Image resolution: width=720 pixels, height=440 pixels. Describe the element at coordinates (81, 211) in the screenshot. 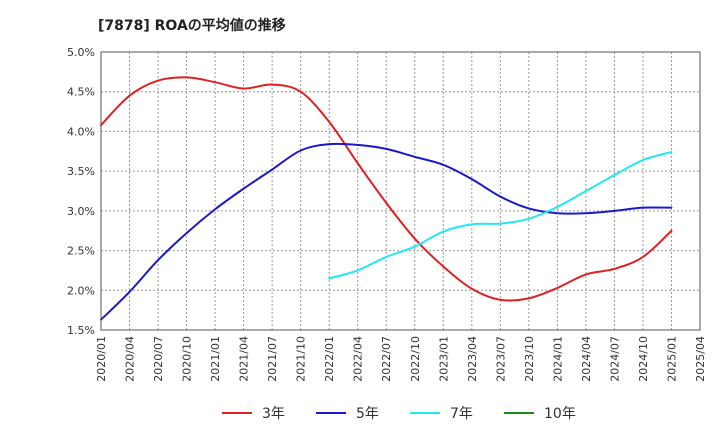

I see `y-tick-label: 3.0%` at that location.